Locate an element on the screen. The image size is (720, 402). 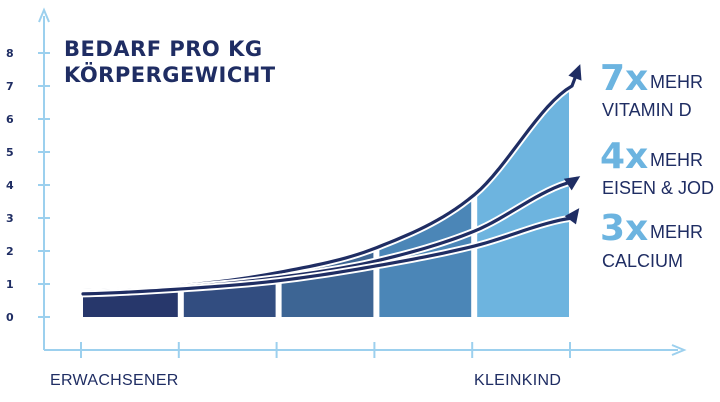
y-tick-label: 0 is located at coordinates (10, 317).